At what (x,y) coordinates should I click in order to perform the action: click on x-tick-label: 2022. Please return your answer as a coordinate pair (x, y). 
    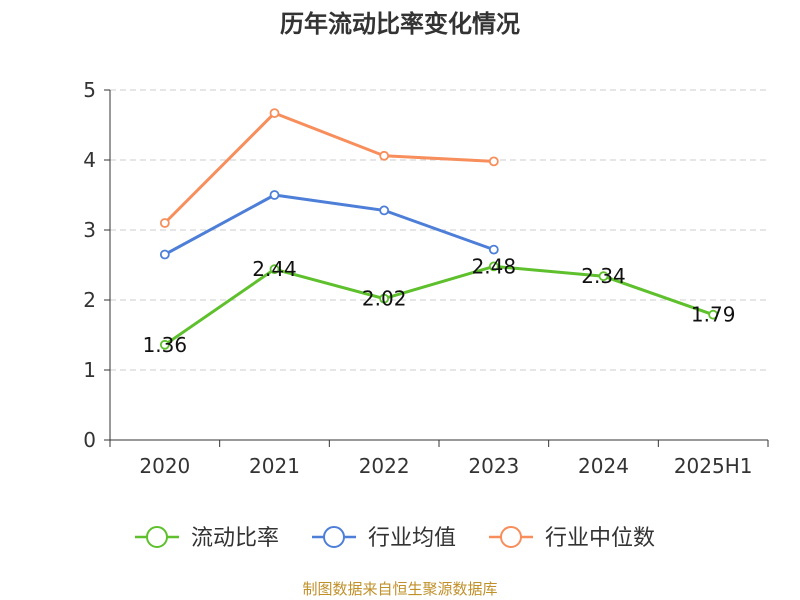
    Looking at the image, I should click on (384, 466).